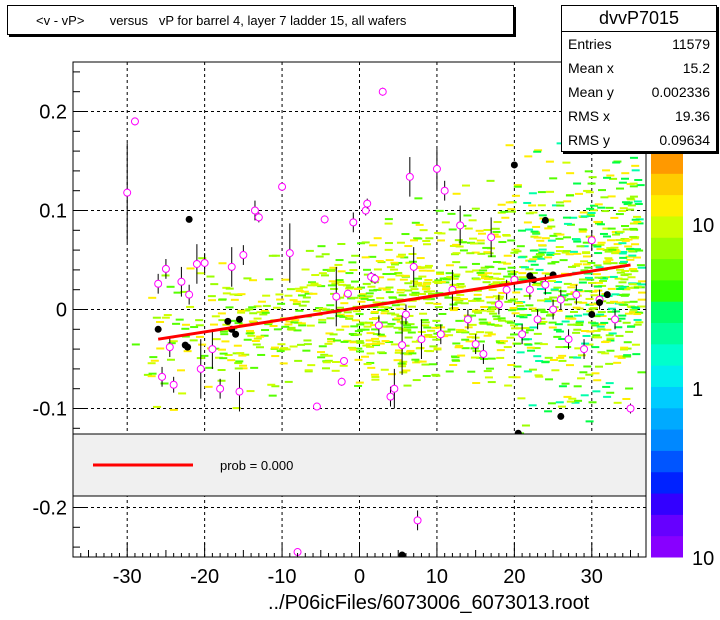 The height and width of the screenshot is (620, 720). Describe the element at coordinates (61, 311) in the screenshot. I see `y-tick-label: 0` at that location.